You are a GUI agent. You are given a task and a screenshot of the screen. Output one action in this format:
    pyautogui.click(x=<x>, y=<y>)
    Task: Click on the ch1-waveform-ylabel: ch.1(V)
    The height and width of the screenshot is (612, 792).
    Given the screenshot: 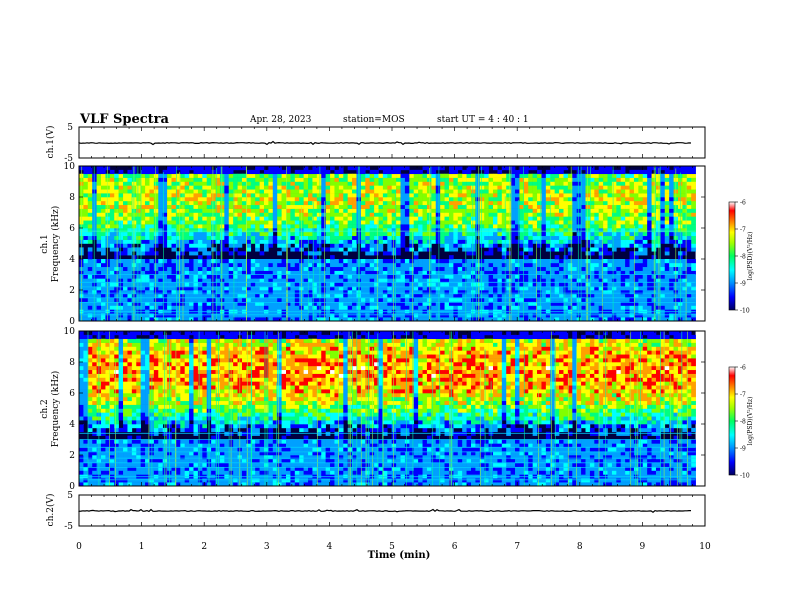 What is the action you would take?
    pyautogui.click(x=50, y=142)
    